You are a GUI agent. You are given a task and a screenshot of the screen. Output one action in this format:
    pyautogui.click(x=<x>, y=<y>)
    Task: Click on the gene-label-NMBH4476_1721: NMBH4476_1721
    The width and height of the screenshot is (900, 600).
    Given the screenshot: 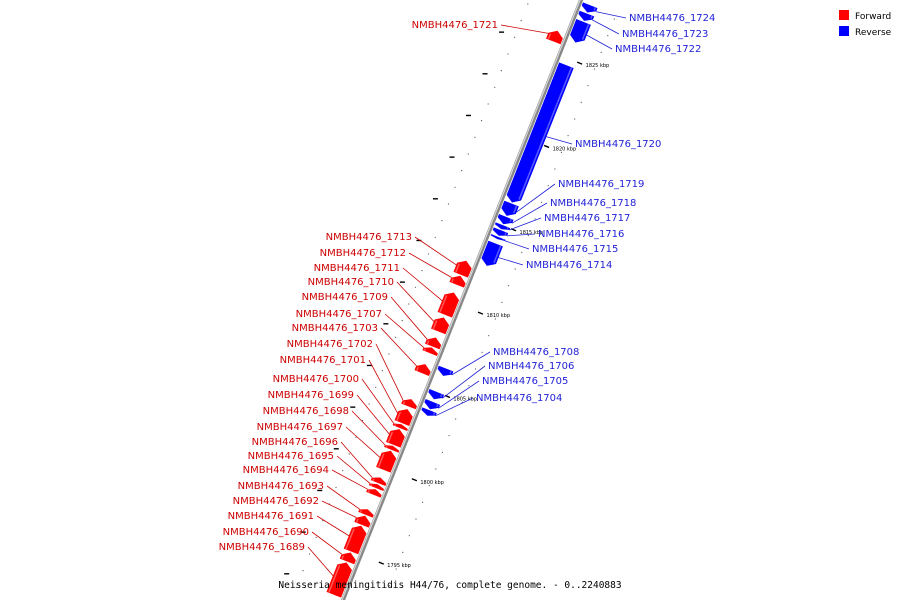 What is the action you would take?
    pyautogui.click(x=455, y=25)
    